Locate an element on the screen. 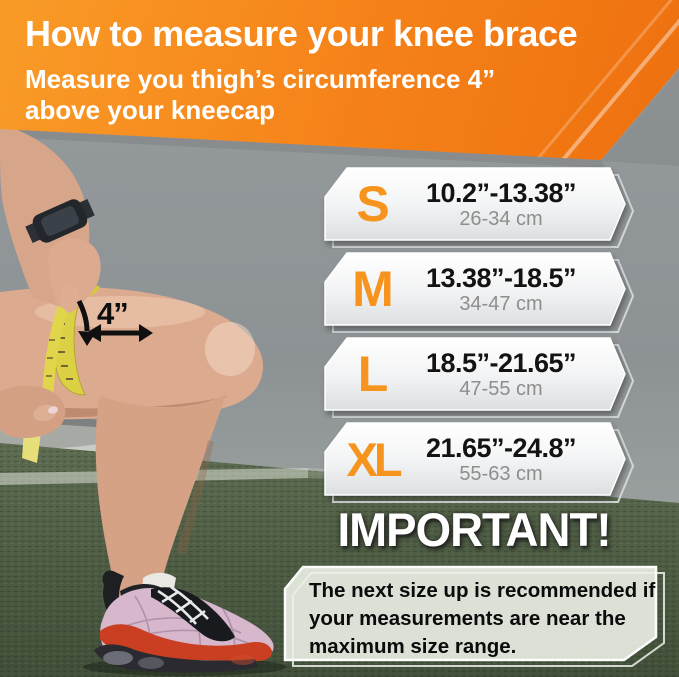  arm-and-hand is located at coordinates (50, 218).